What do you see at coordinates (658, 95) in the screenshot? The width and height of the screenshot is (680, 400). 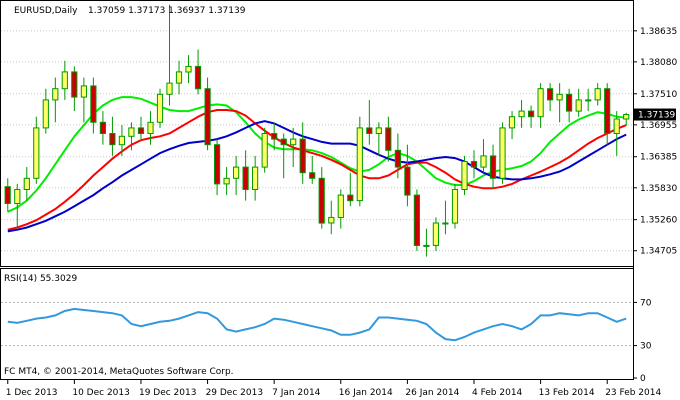 I see `price-tick-label: 1.37510` at bounding box center [658, 95].